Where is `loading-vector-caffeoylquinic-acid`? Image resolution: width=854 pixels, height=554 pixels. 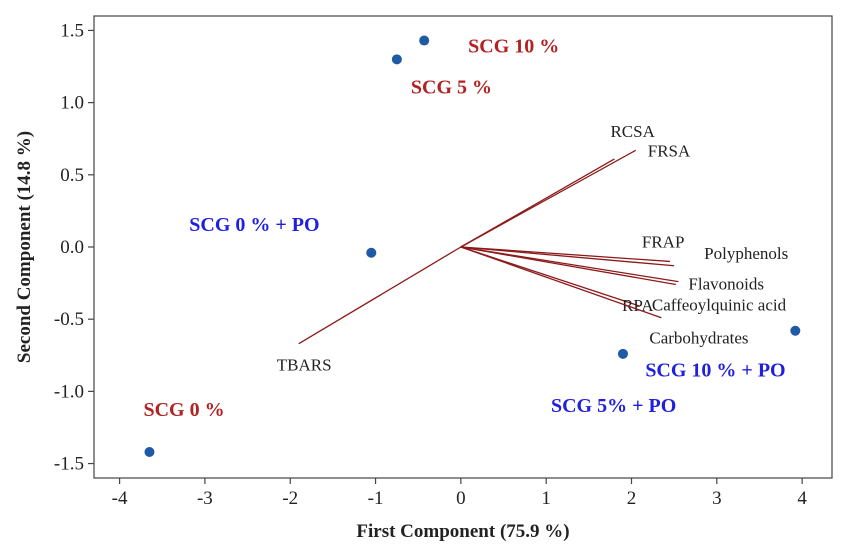
loading-vector-caffeoylquinic-acid is located at coordinates (568, 266).